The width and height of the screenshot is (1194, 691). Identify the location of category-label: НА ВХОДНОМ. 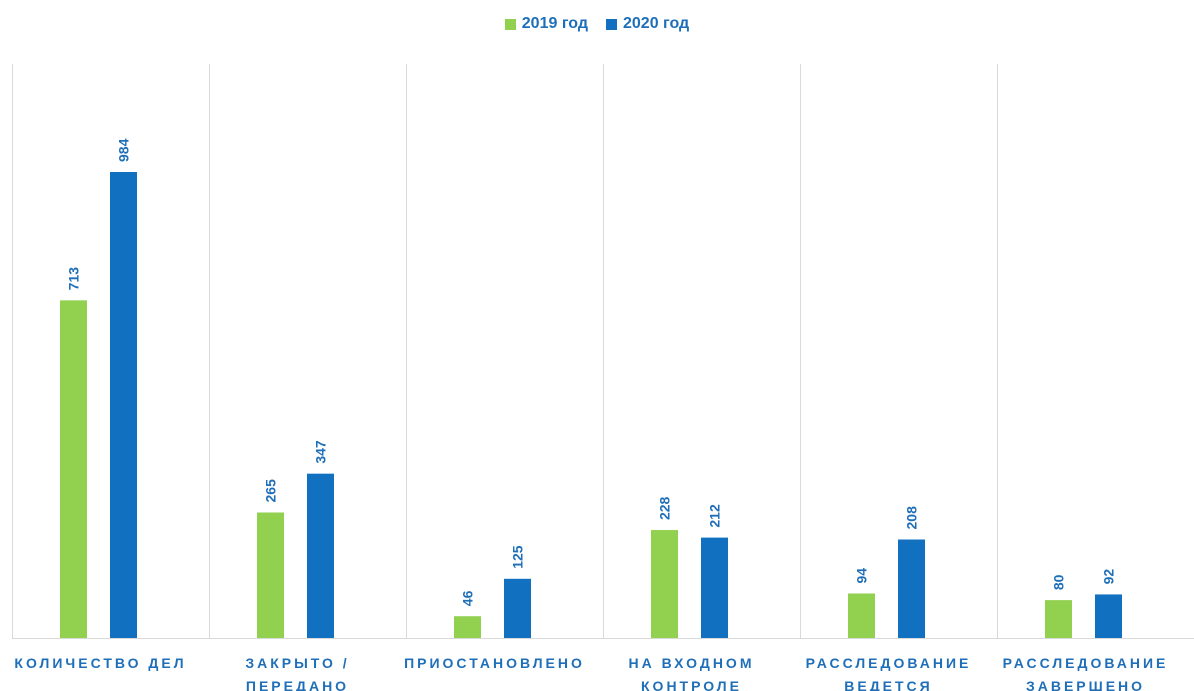
(691, 663).